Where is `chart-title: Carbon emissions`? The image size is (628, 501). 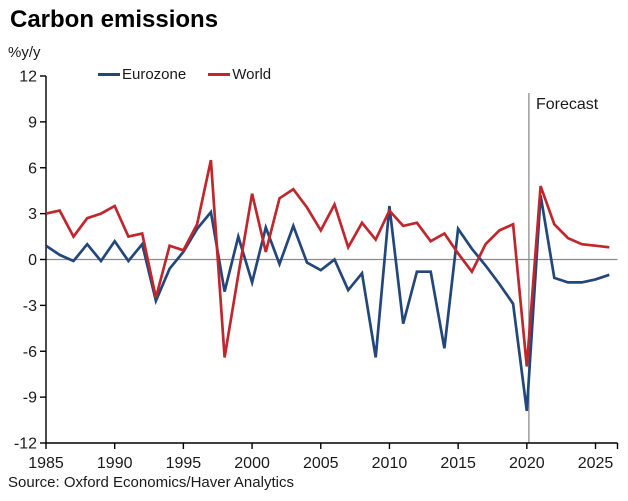 chart-title: Carbon emissions is located at coordinates (114, 19).